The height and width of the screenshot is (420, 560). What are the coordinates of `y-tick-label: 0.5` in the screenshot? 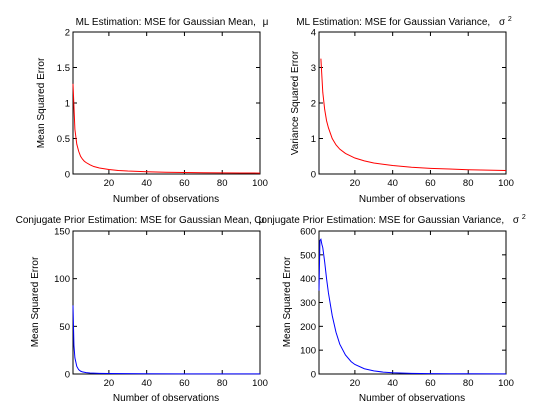 It's located at (63, 139).